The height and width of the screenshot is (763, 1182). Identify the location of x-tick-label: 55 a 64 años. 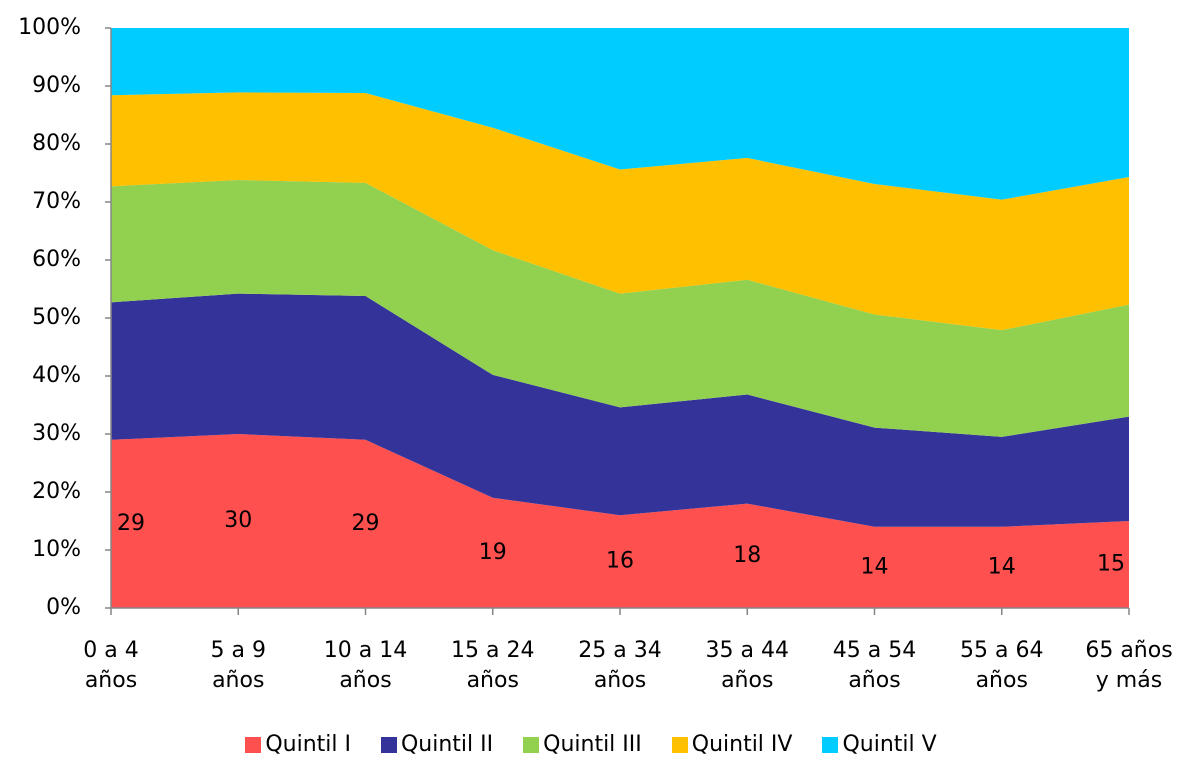
(1002, 665).